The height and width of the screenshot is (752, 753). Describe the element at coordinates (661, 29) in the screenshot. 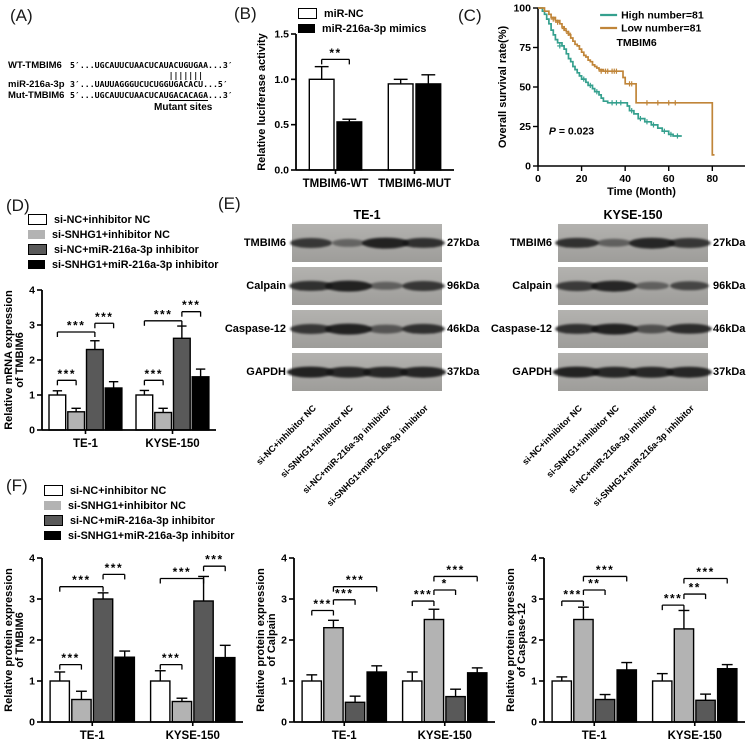

I see `svg-text: Low number=81` at that location.